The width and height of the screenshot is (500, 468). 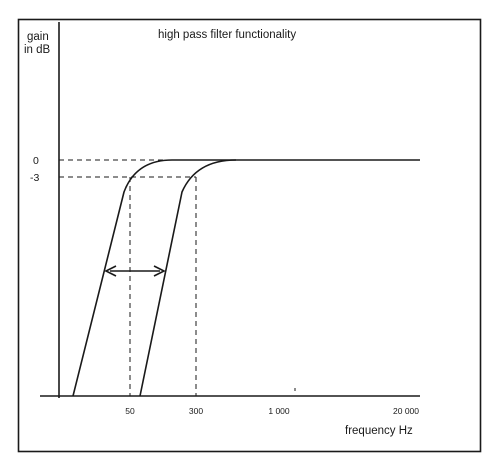 What do you see at coordinates (135, 271) in the screenshot?
I see `cutoff-shift-arrow` at bounding box center [135, 271].